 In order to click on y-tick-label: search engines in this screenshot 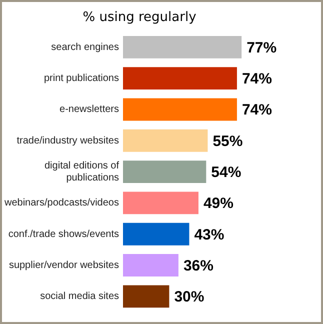, I will do `click(85, 47)`.